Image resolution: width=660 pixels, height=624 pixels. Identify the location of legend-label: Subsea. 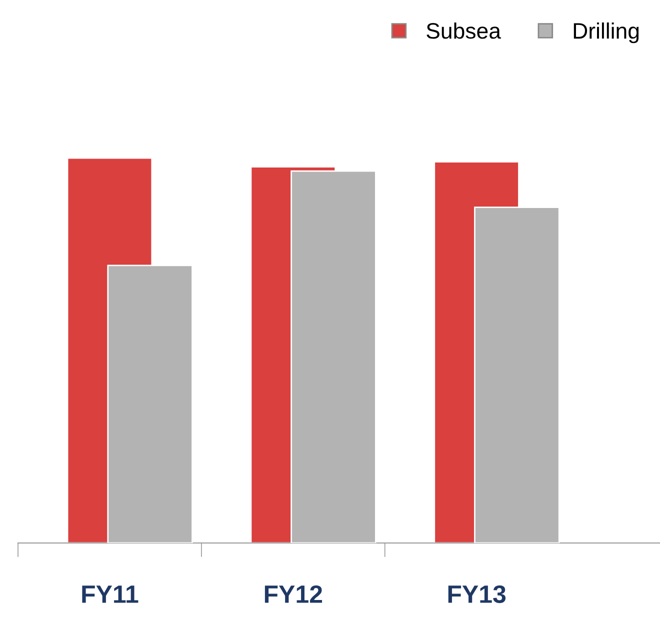
(463, 30).